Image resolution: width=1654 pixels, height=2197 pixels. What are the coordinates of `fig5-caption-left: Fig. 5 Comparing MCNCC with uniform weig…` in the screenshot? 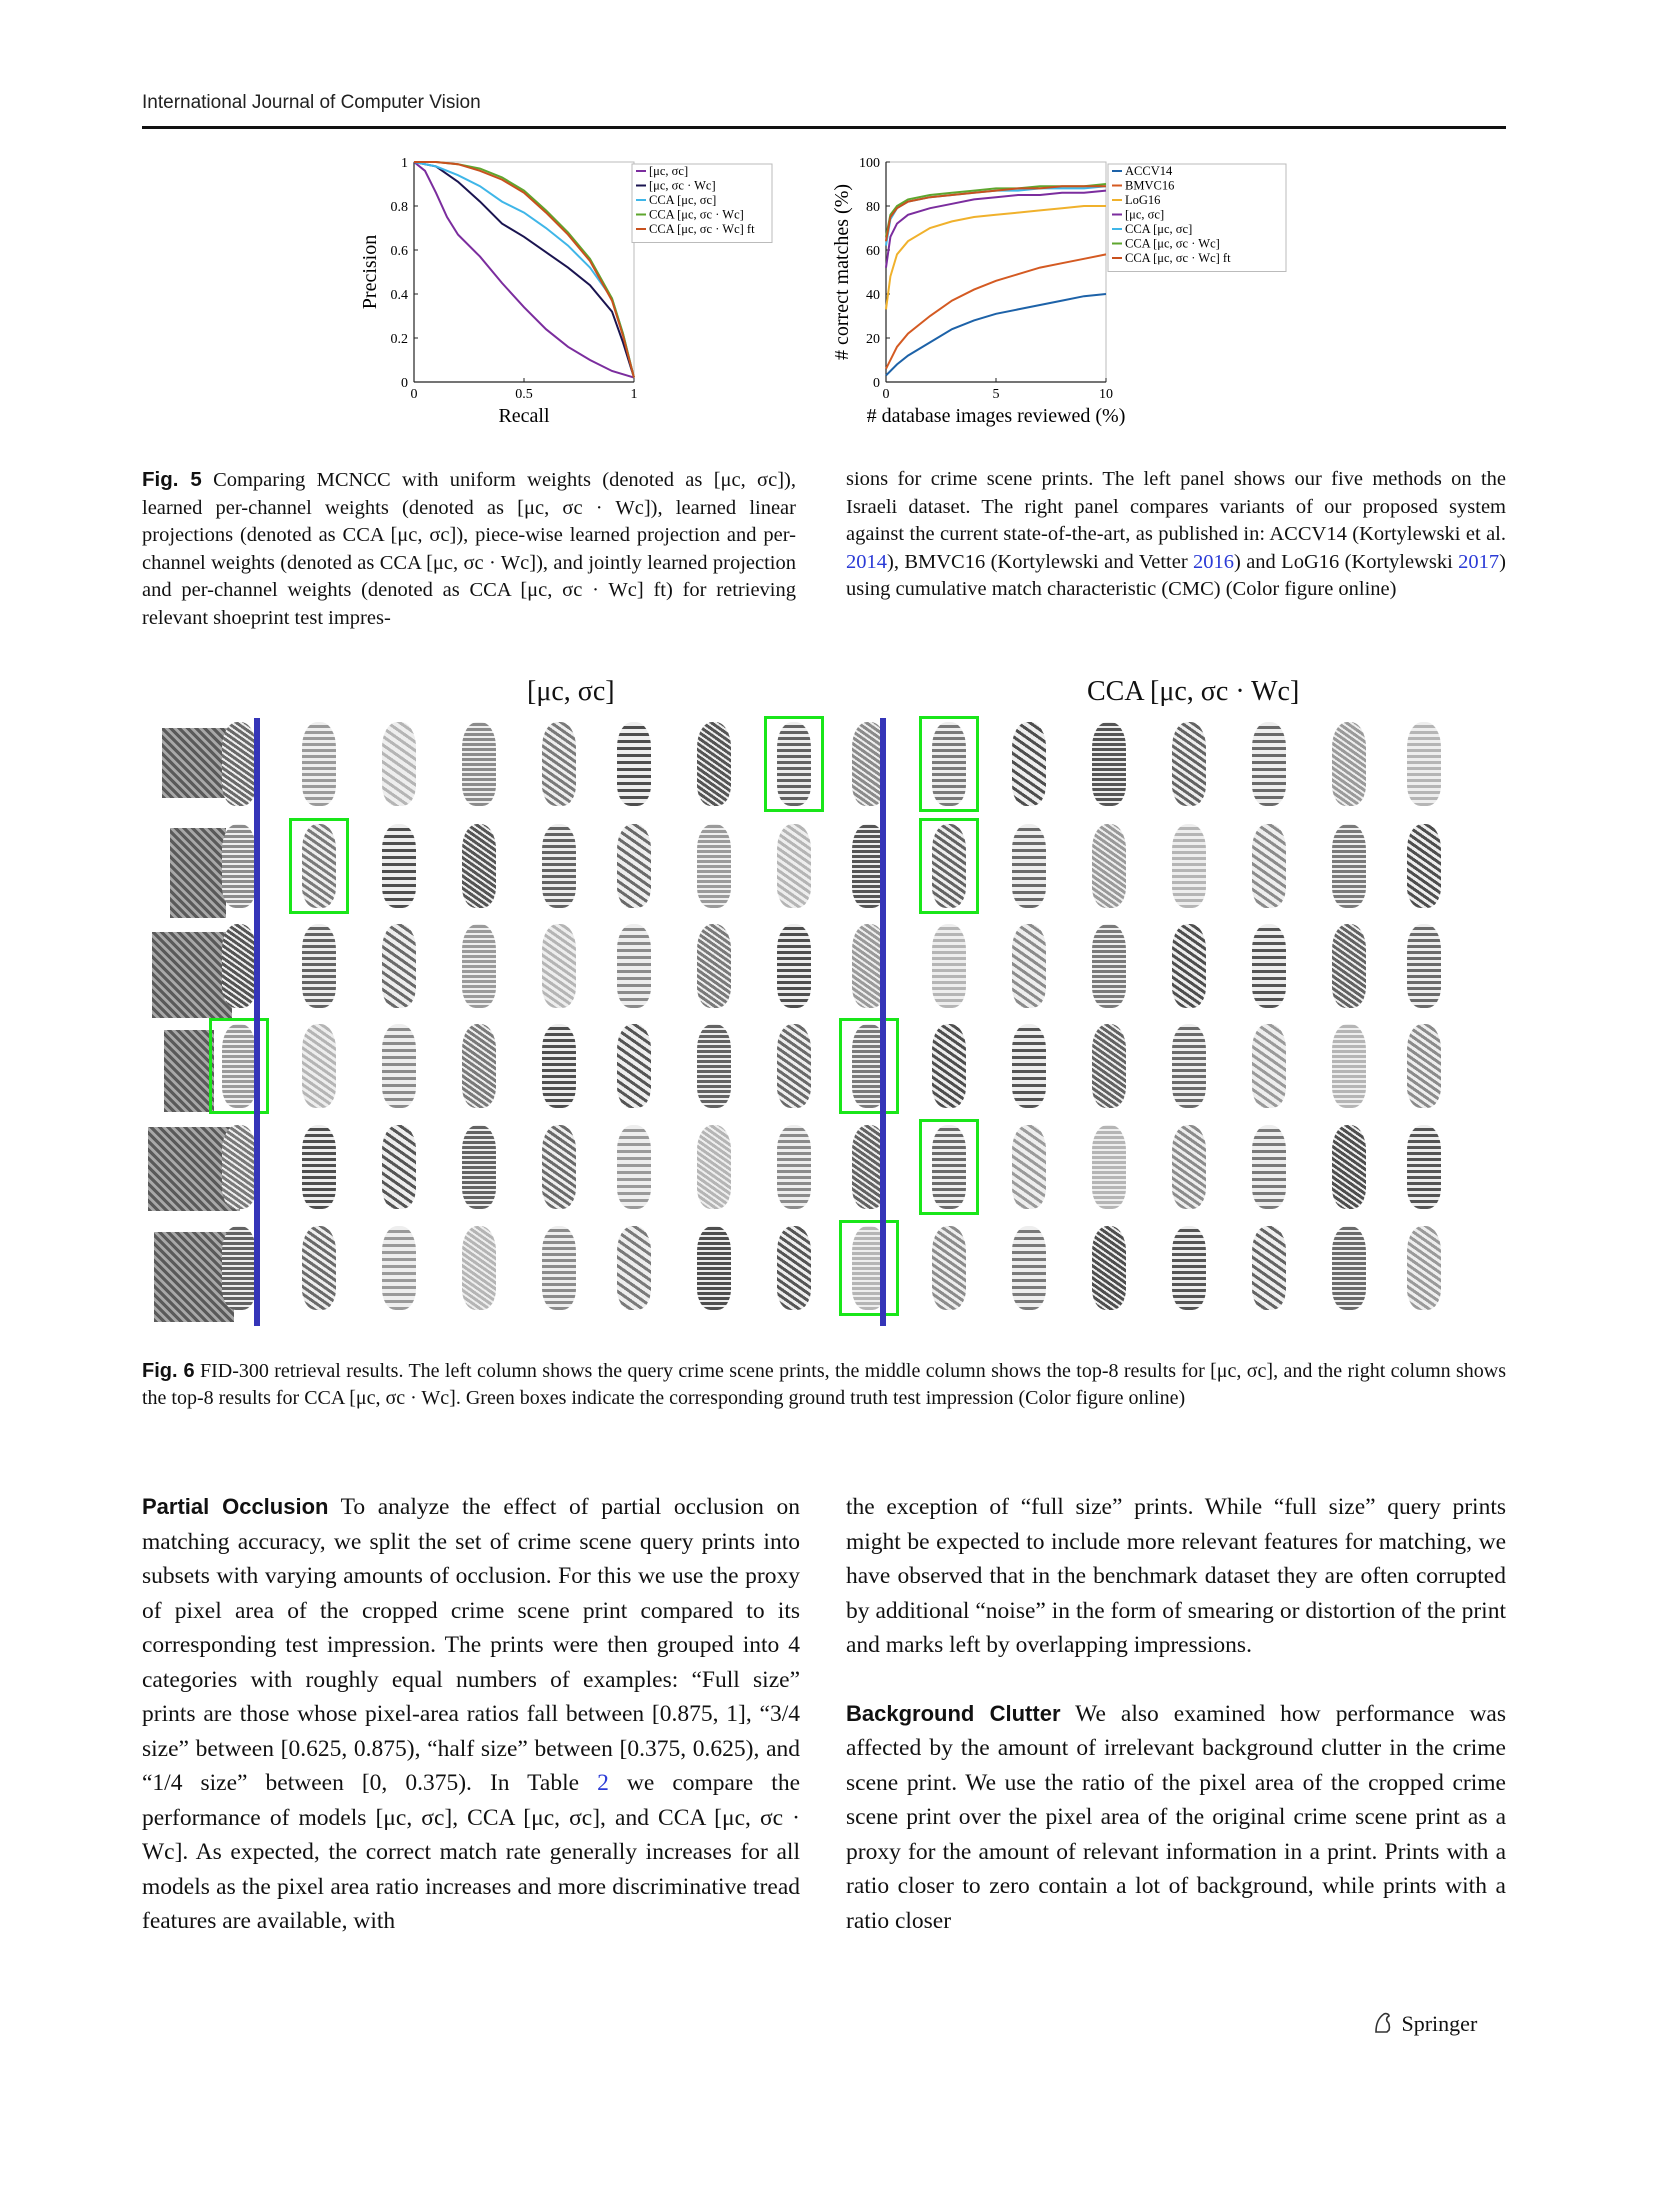 It's located at (469, 549).